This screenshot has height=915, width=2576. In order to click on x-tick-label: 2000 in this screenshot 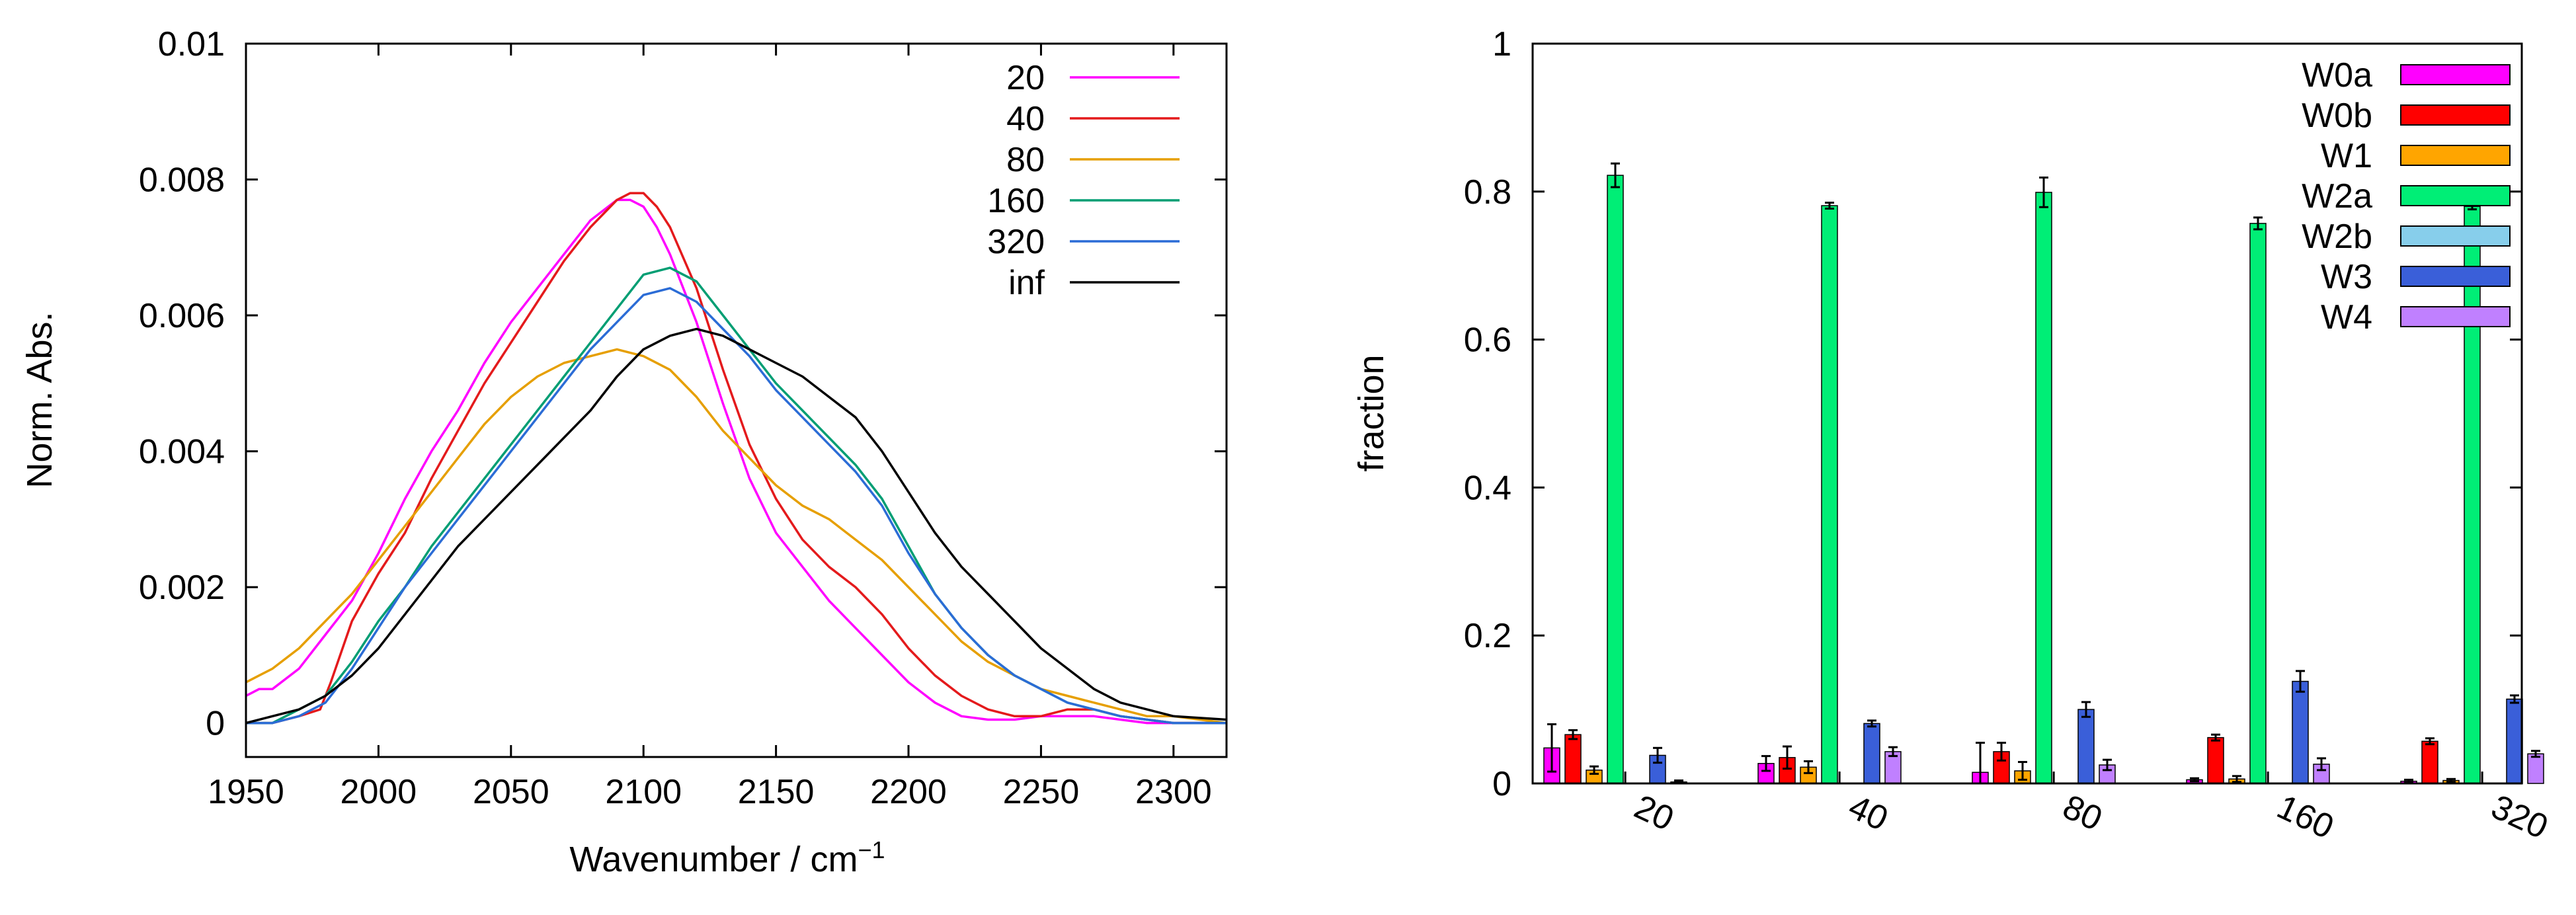, I will do `click(379, 792)`.